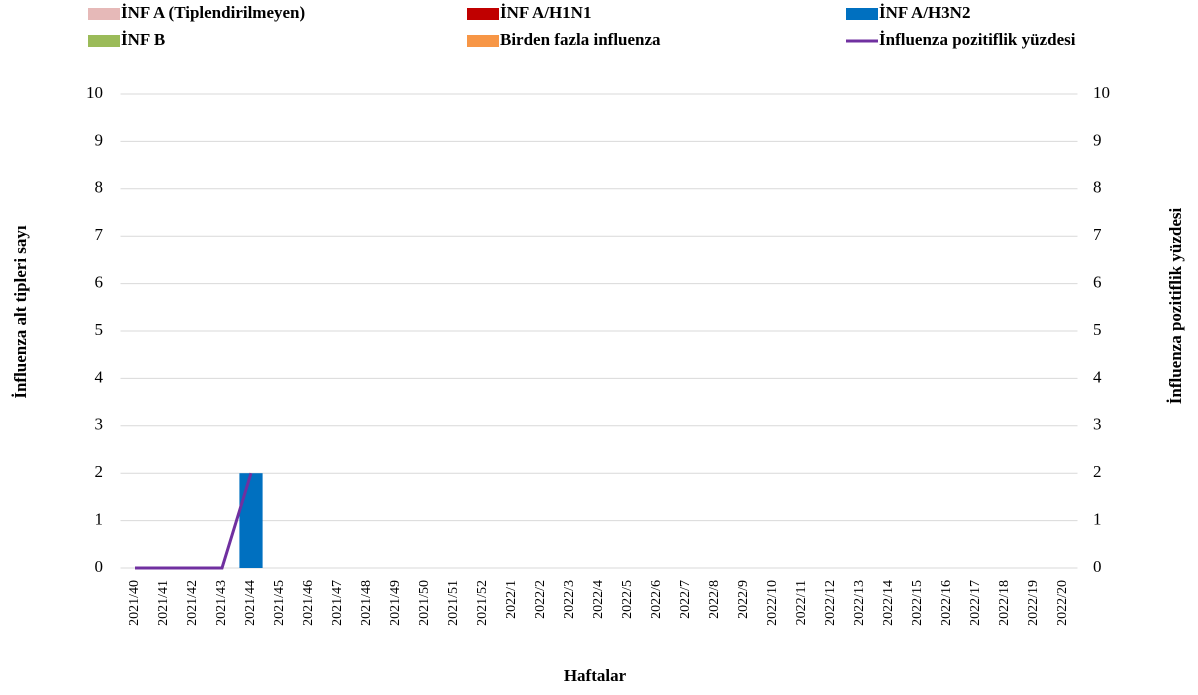  What do you see at coordinates (685, 599) in the screenshot?
I see `x-tick-label: 2022/7` at bounding box center [685, 599].